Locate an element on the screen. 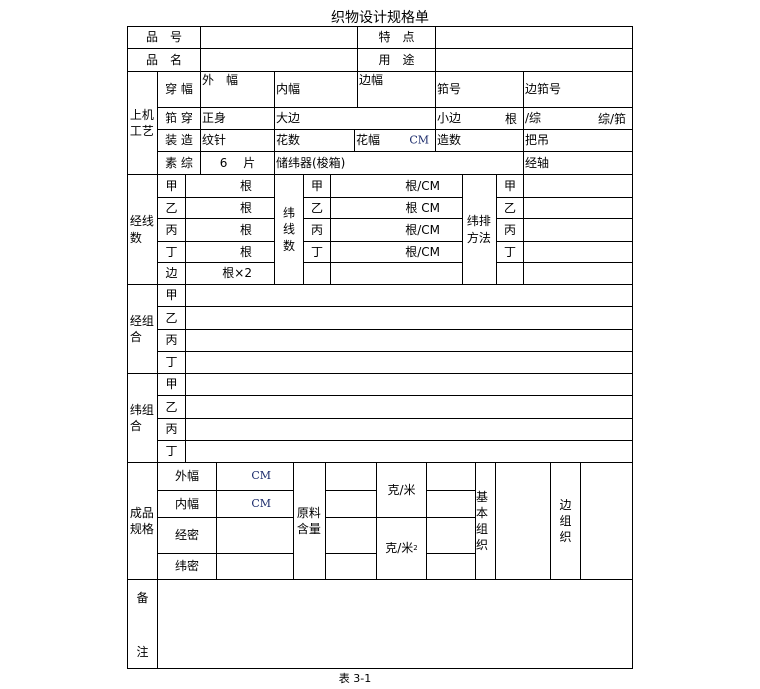 This screenshot has height=689, width=760. product-value-waifu: CM is located at coordinates (255, 476).